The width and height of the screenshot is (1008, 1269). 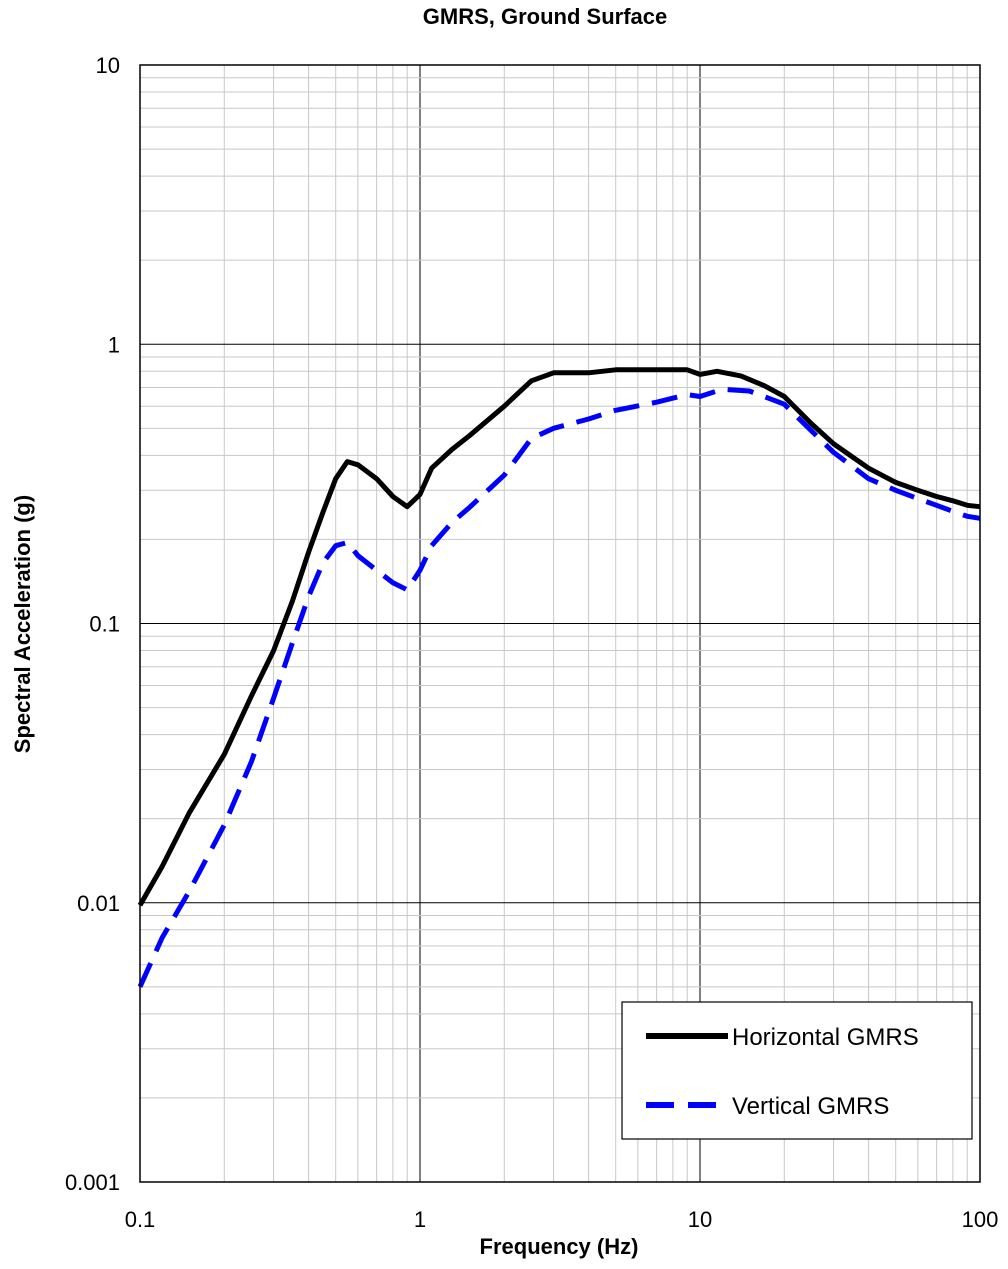 I want to click on y-tick-label: 0.01, so click(x=98, y=903).